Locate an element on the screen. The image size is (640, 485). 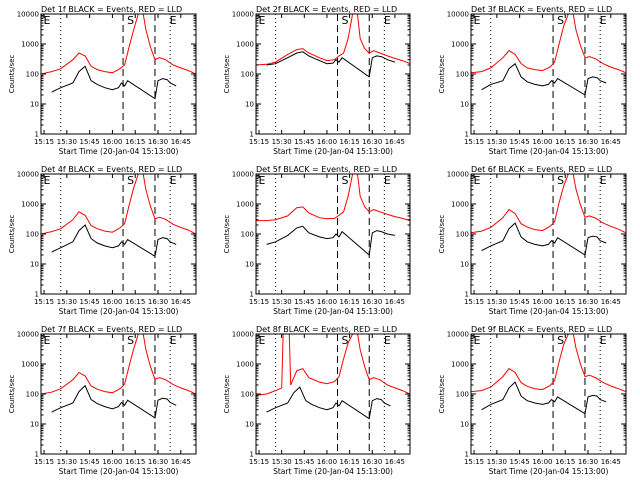
panel-title: Det 8f BLACK = Events, RED = LLD is located at coordinates (326, 329).